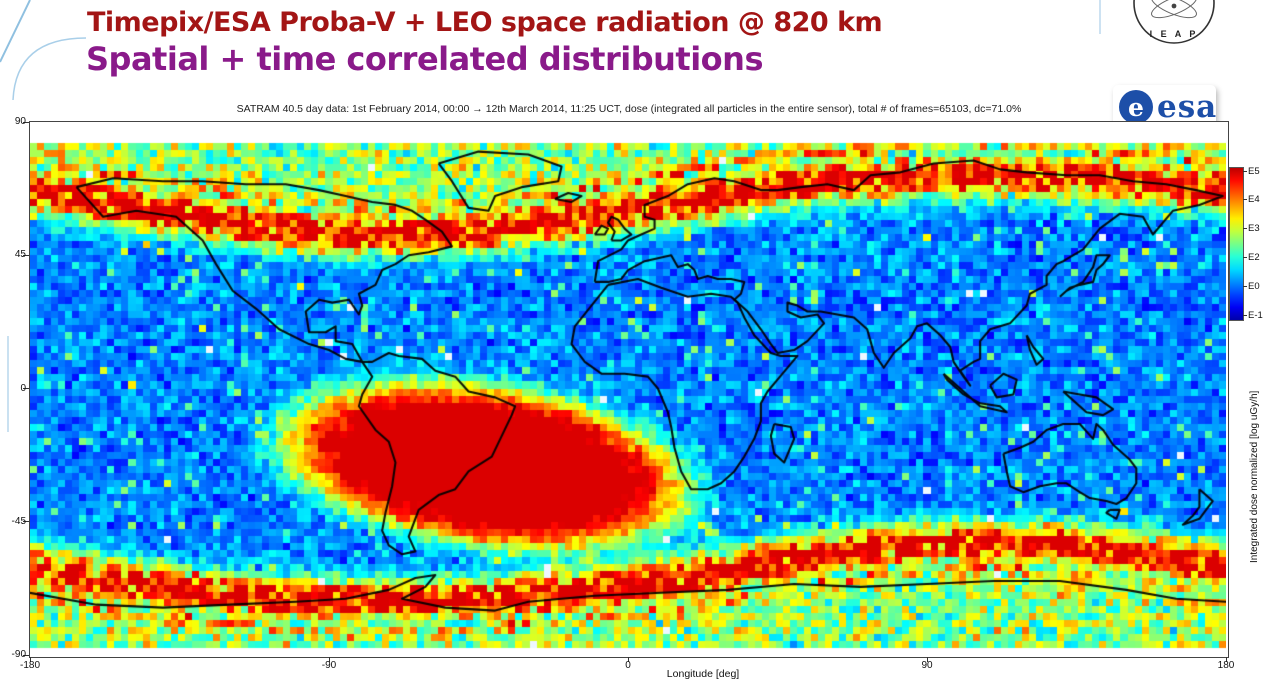  I want to click on esa-disc: e, so click(1136, 107).